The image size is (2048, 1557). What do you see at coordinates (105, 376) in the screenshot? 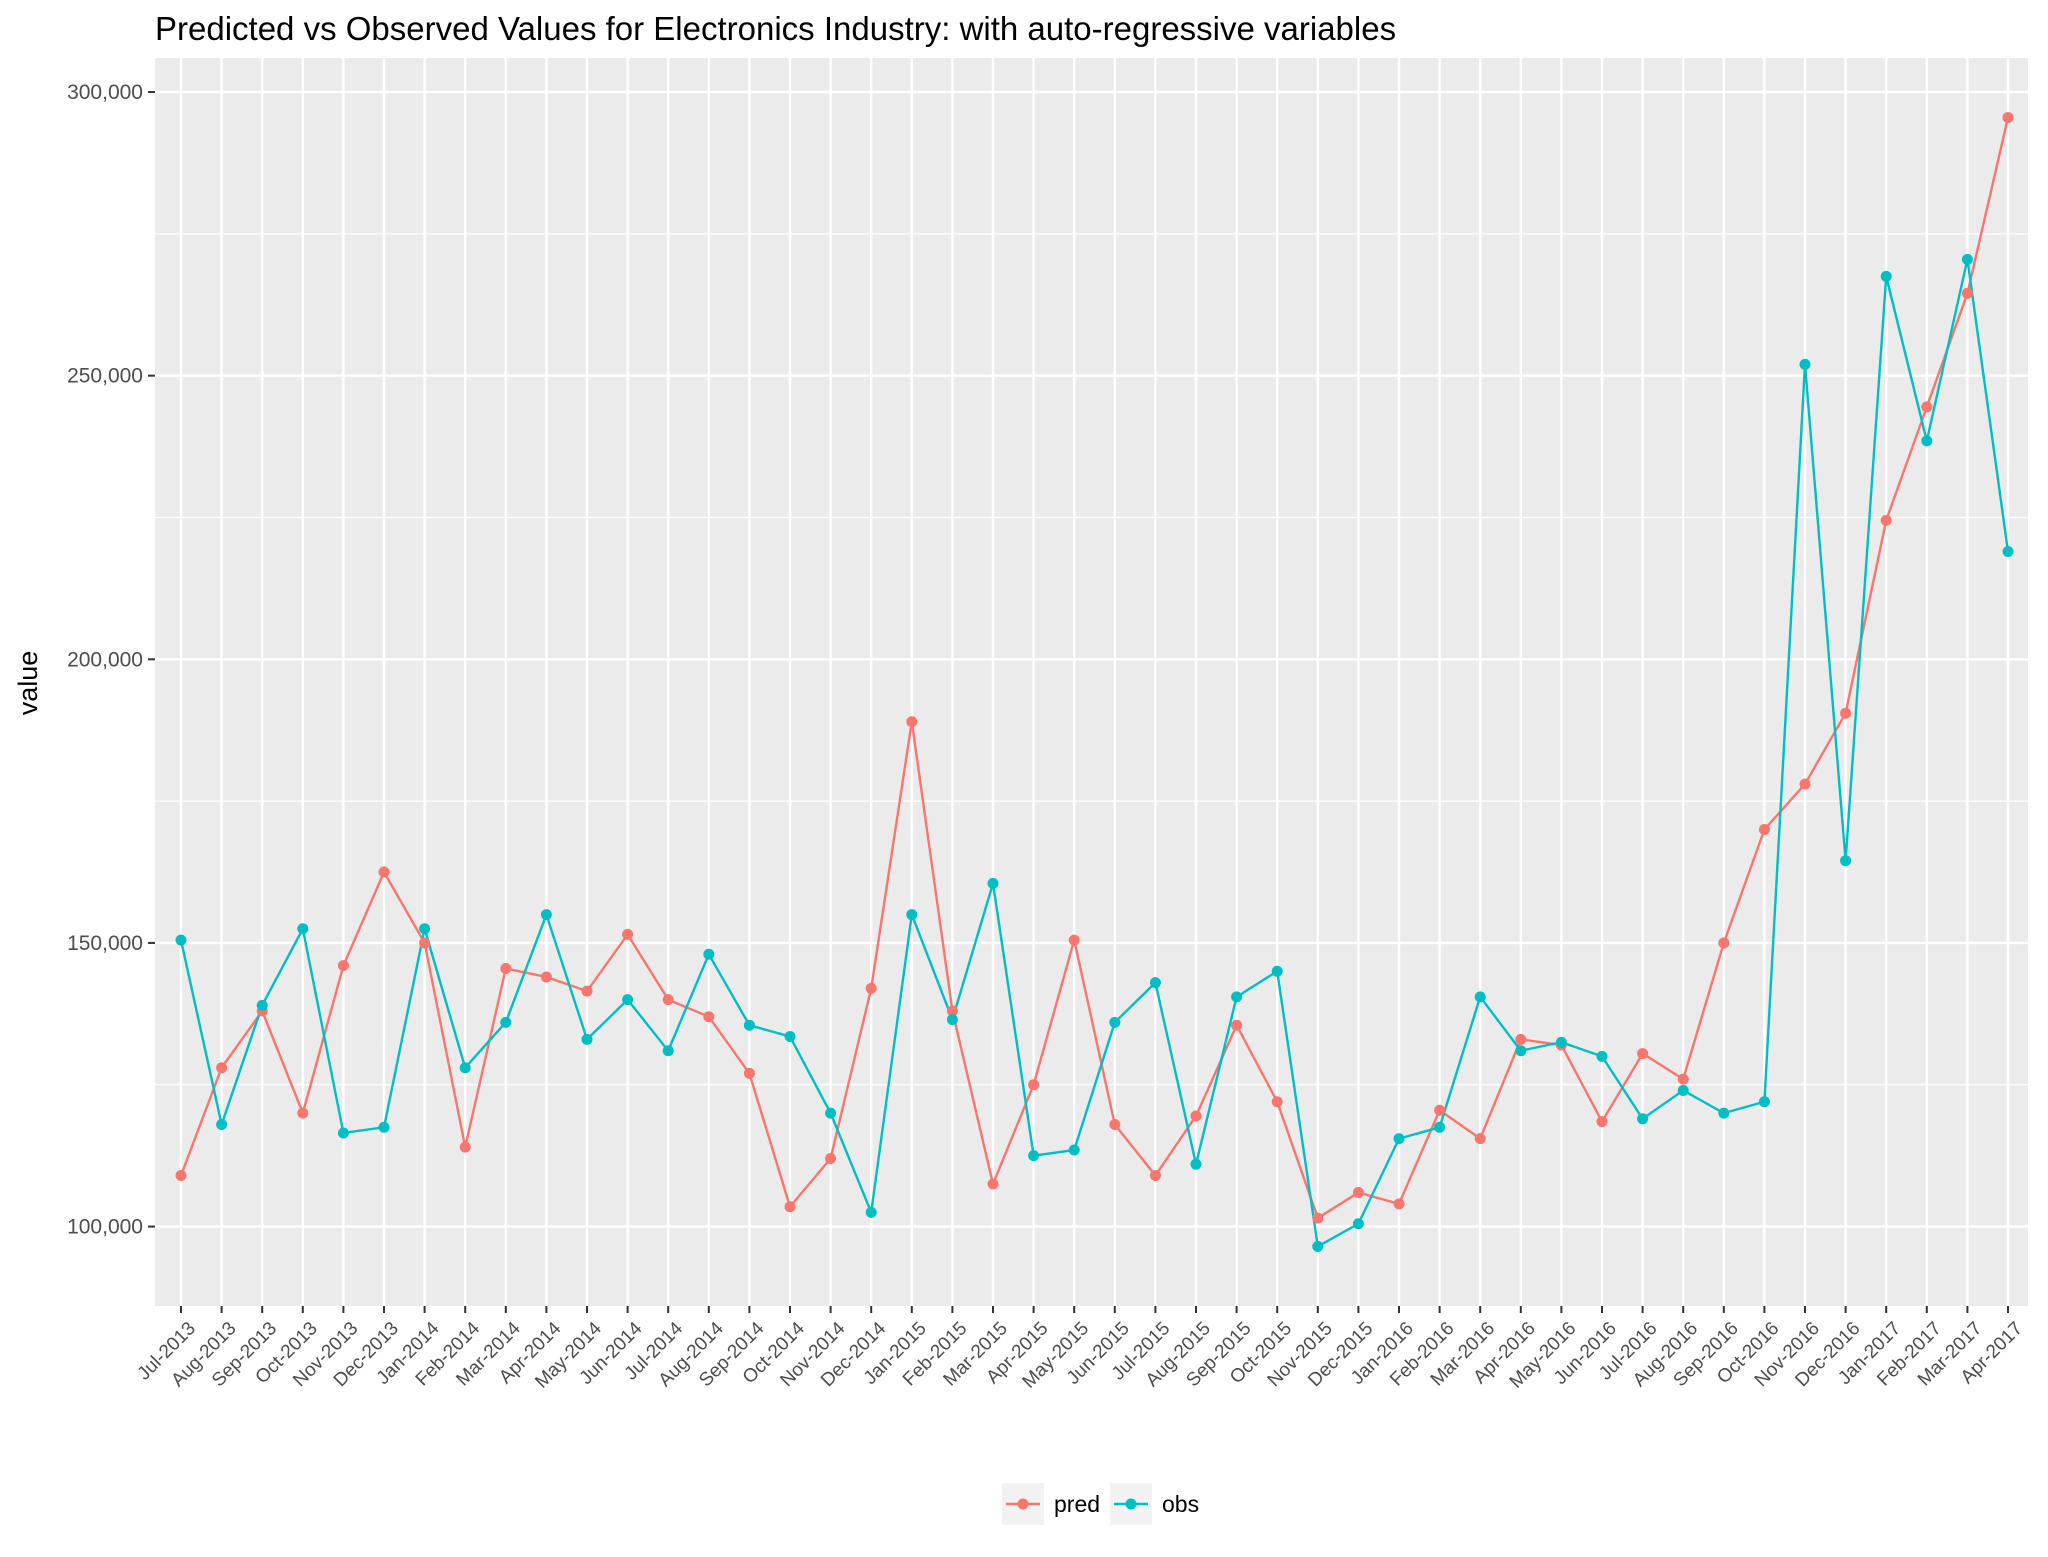
I see `y-tick-label: 250,000` at bounding box center [105, 376].